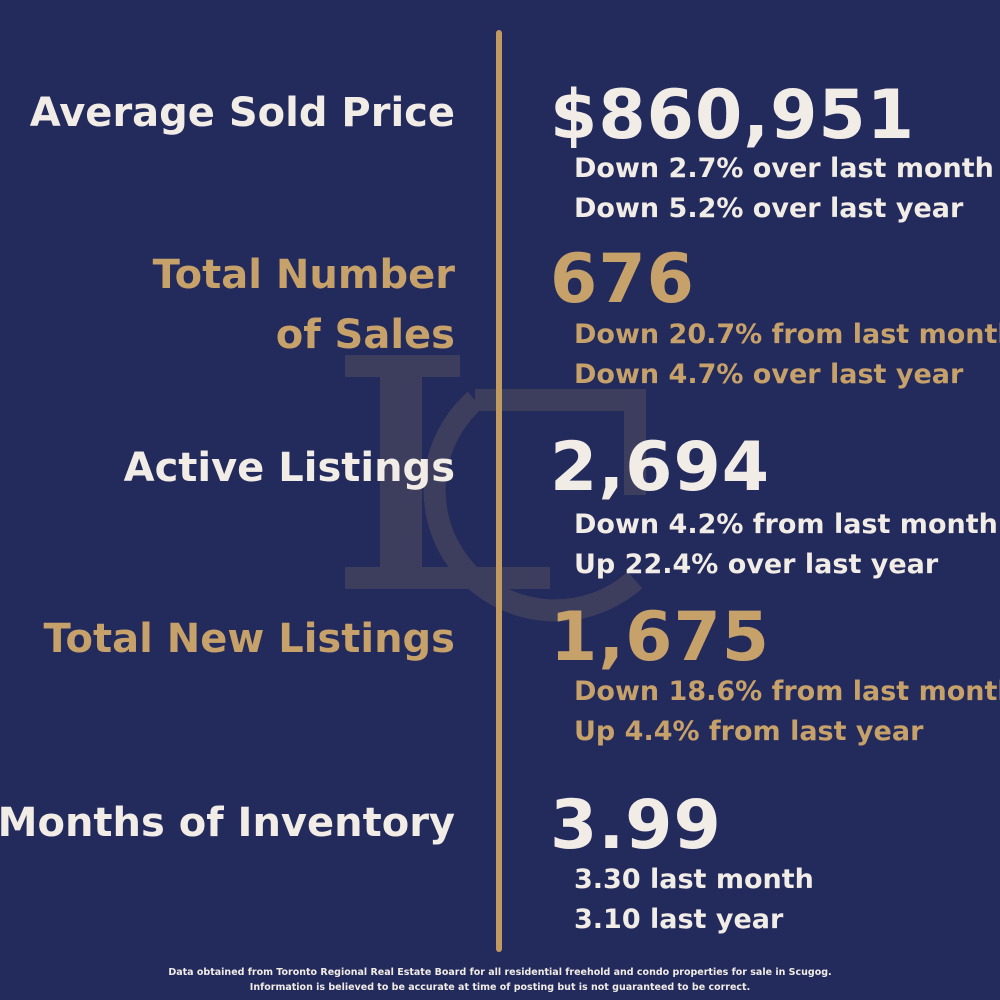  Describe the element at coordinates (769, 374) in the screenshot. I see `total-sales-year-change: Down 4.7% over last year` at that location.